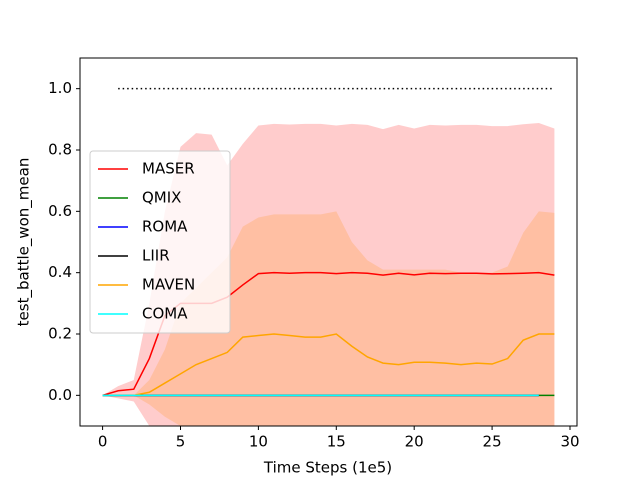 Image resolution: width=640 pixels, height=480 pixels. What do you see at coordinates (168, 285) in the screenshot?
I see `legend-label: MAVEN` at bounding box center [168, 285].